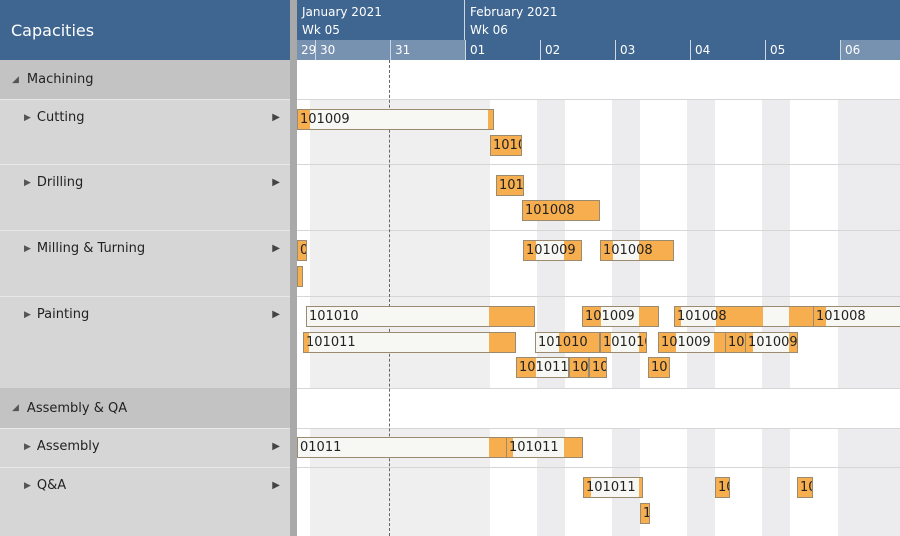 This screenshot has width=900, height=536. Describe the element at coordinates (342, 12) in the screenshot. I see `month-label: January 2021` at that location.